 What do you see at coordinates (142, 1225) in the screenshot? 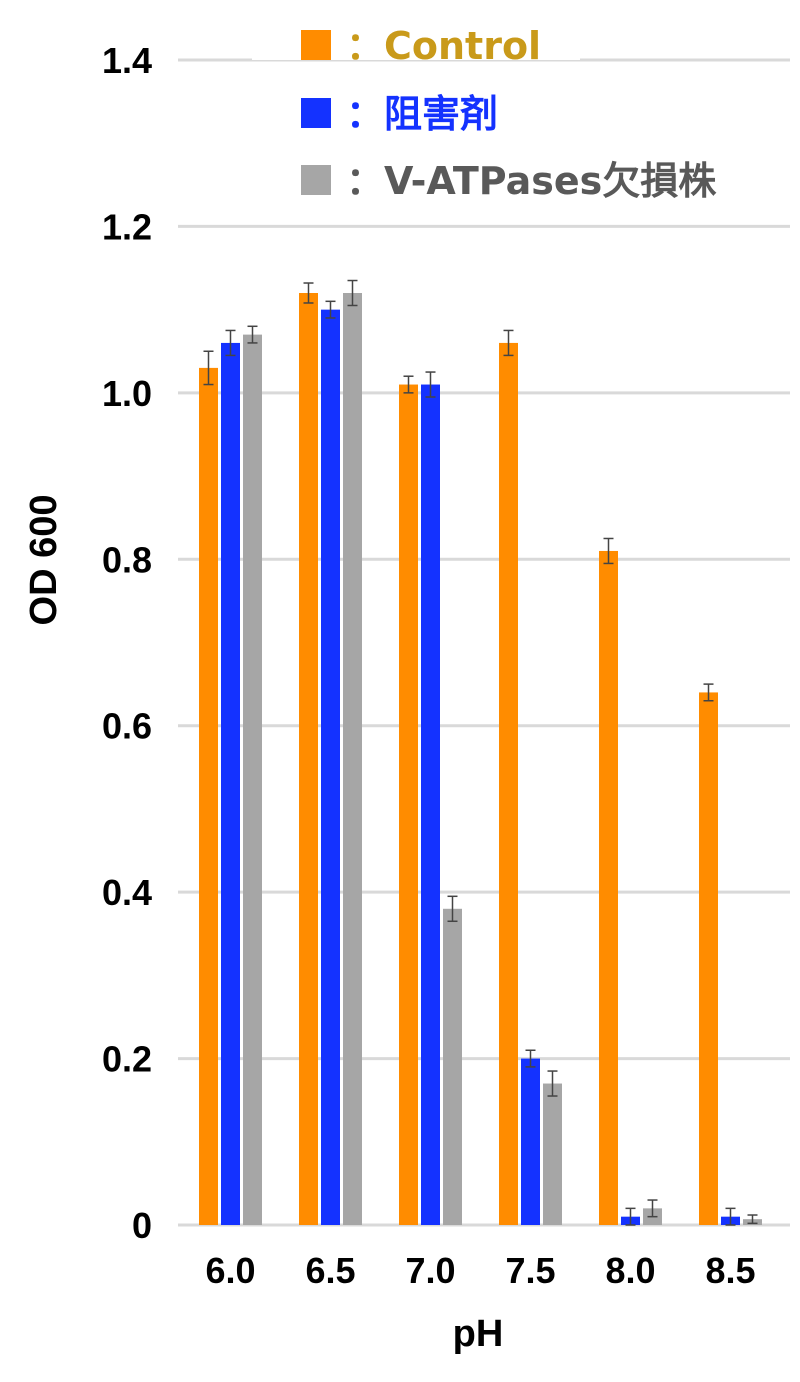
I see `y-tick-label: 0` at bounding box center [142, 1225].